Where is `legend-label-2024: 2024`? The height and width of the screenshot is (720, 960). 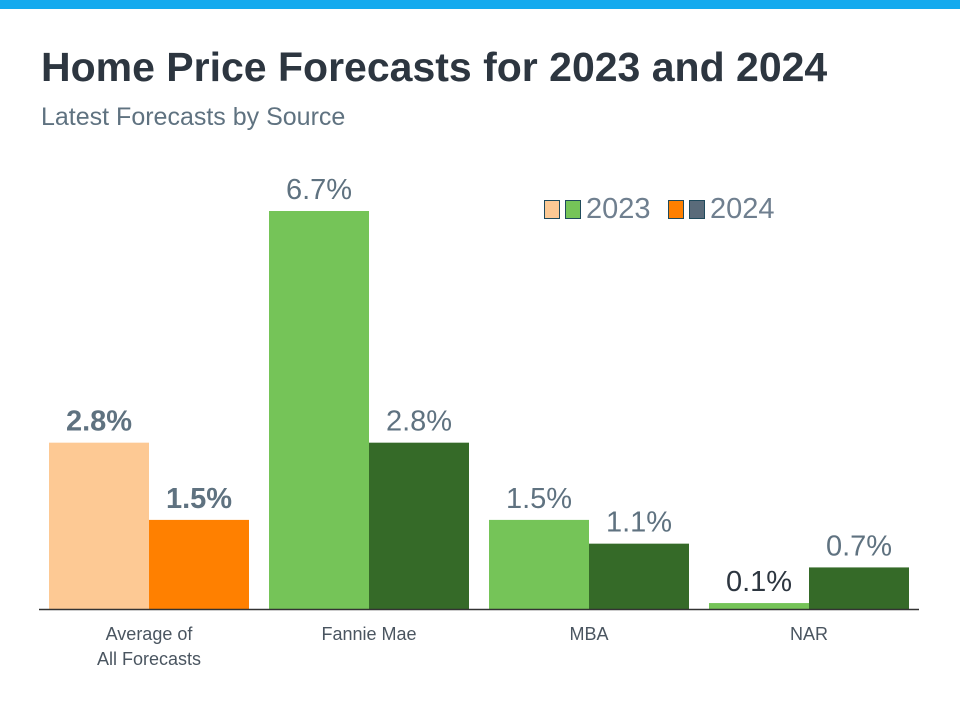
legend-label-2024: 2024 is located at coordinates (742, 208).